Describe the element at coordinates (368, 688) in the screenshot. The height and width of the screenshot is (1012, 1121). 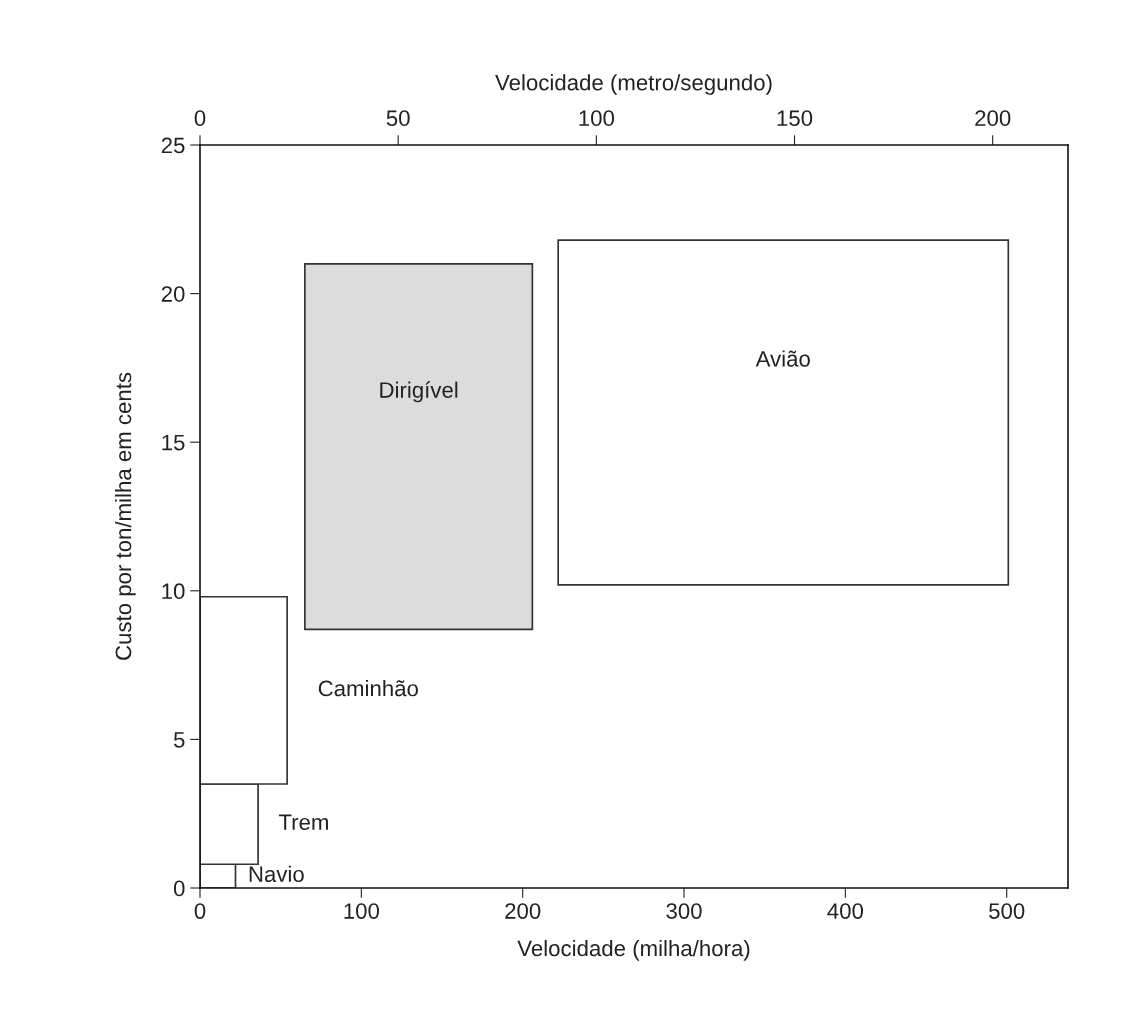
I see `series-label: Caminhão` at that location.